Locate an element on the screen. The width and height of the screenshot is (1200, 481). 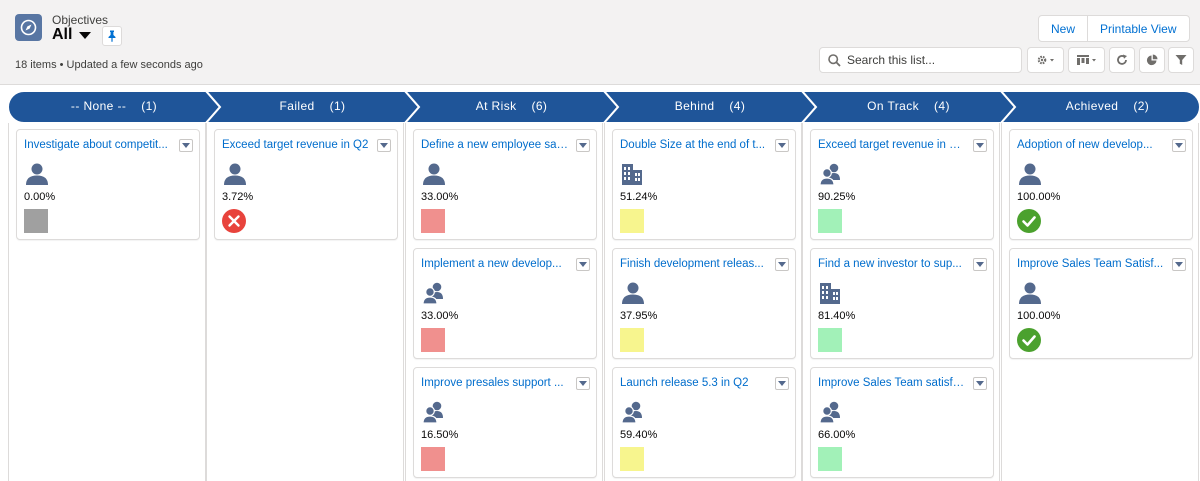
objective-card: Exceed target revenue in Q... 90.25% is located at coordinates (902, 184).